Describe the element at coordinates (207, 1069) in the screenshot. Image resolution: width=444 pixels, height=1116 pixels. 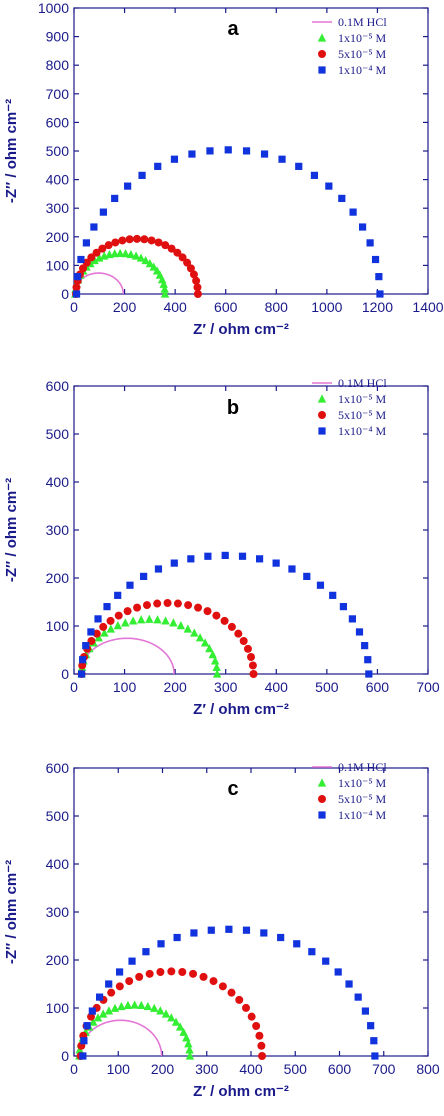
I see `x-tick-label: 300` at that location.